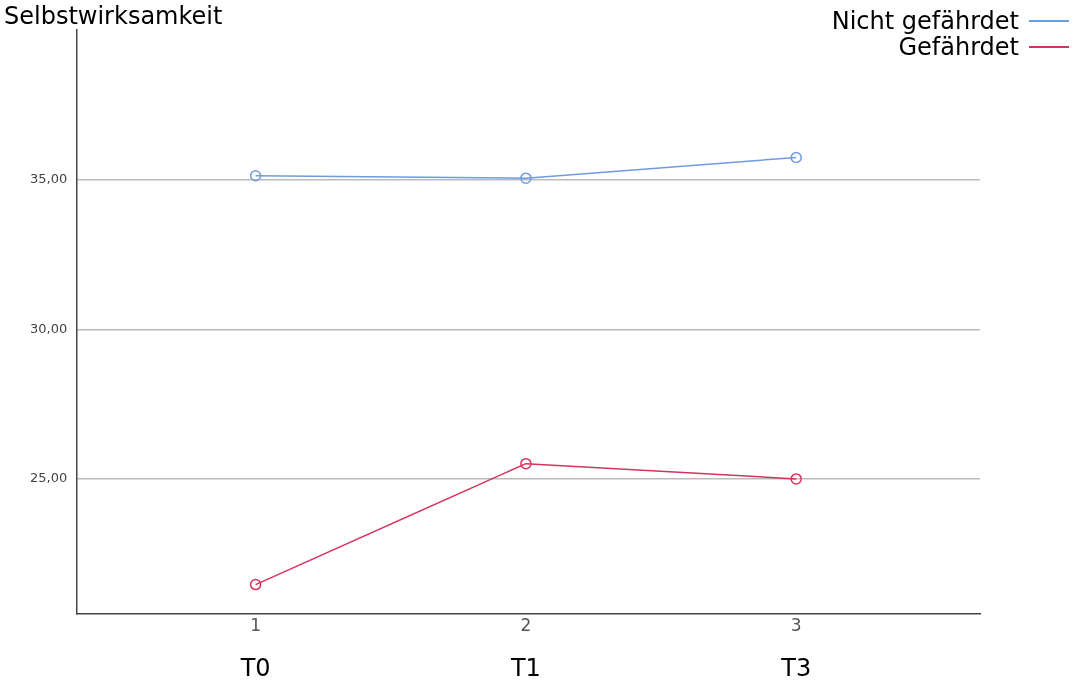  Describe the element at coordinates (526, 625) in the screenshot. I see `x-tick-label: 2` at that location.